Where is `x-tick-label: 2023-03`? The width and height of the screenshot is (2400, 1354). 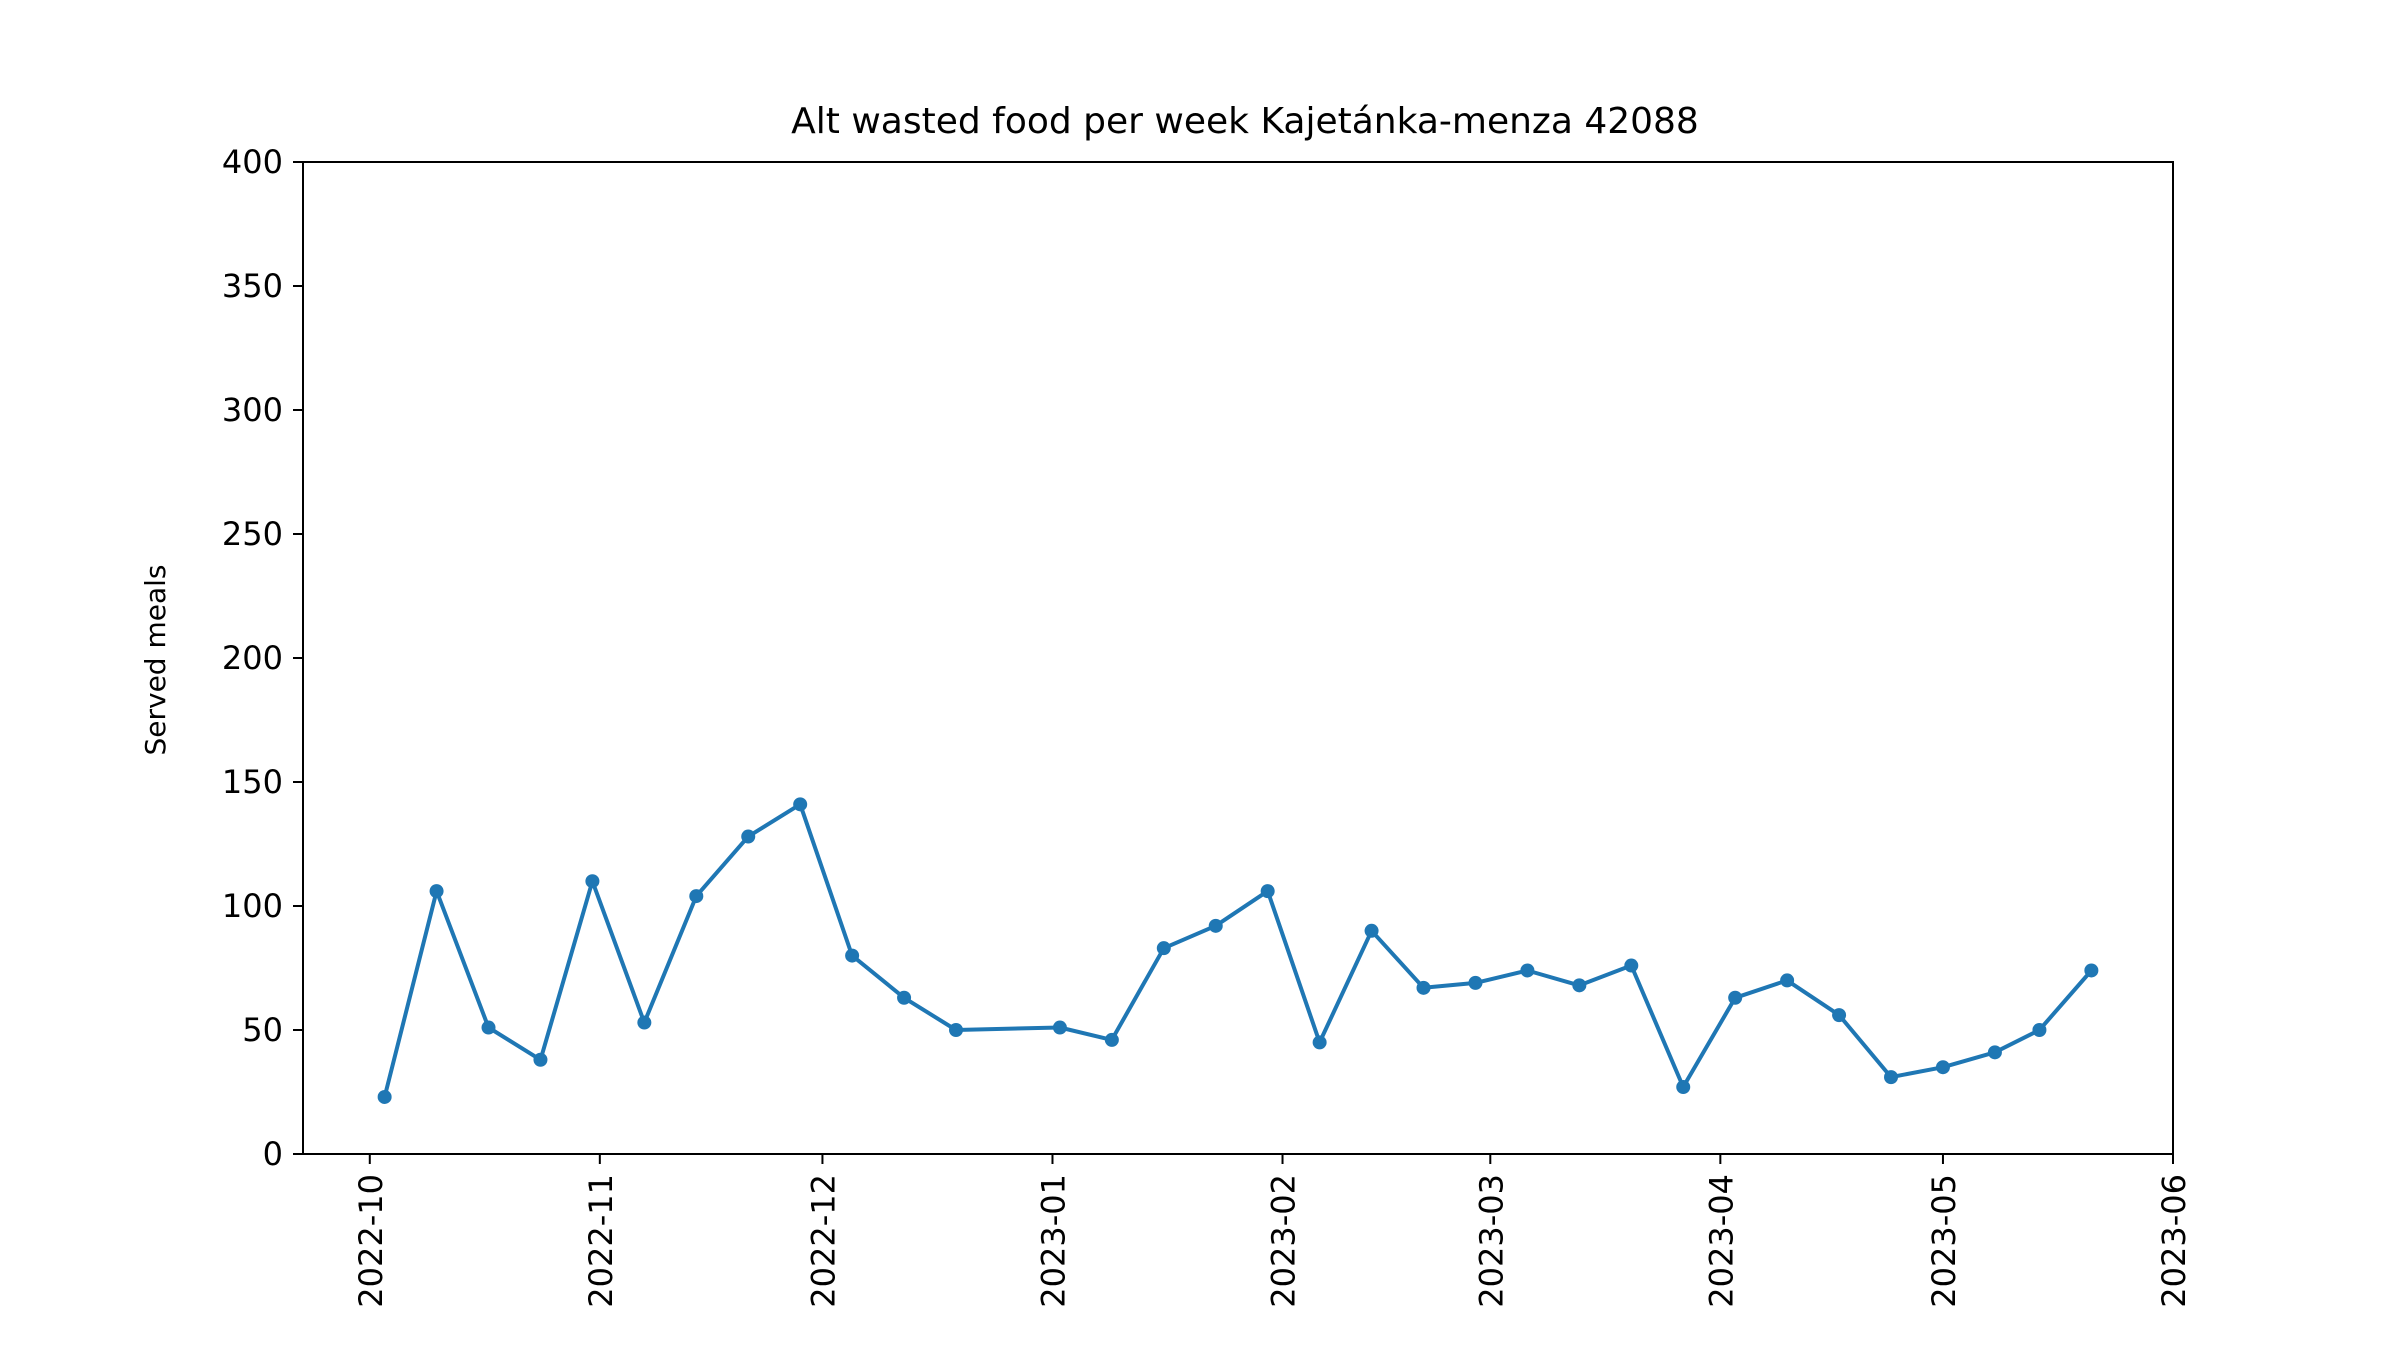 x-tick-label: 2023-03 is located at coordinates (1491, 1241).